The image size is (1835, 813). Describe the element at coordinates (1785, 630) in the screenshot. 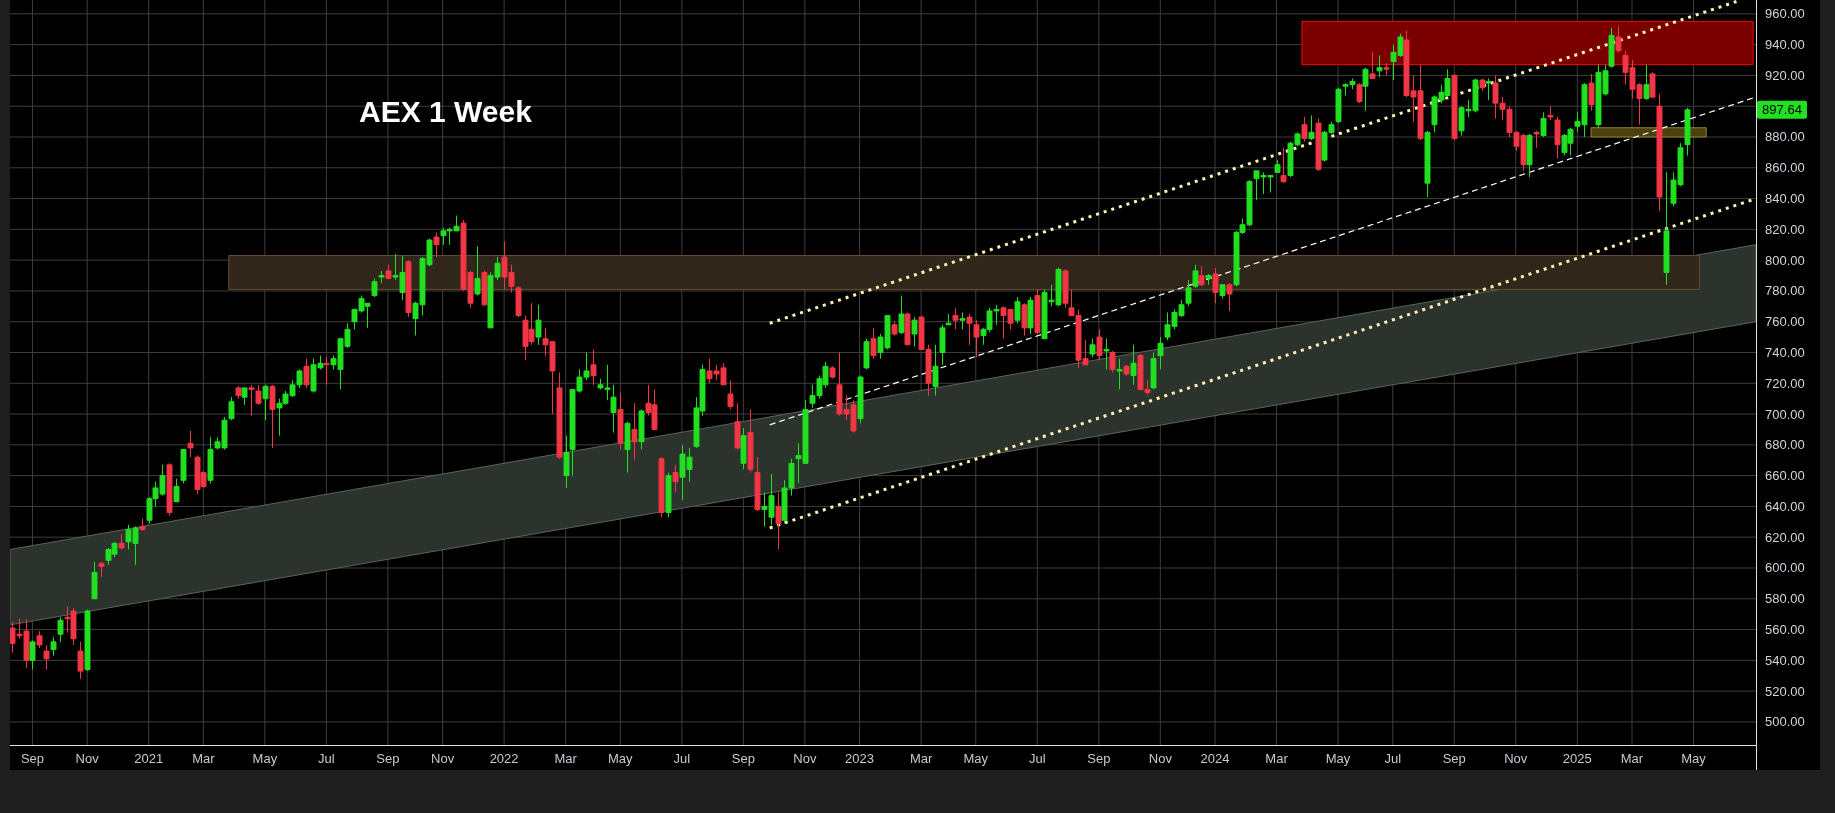

I see `y-tick-label: 560.00` at that location.